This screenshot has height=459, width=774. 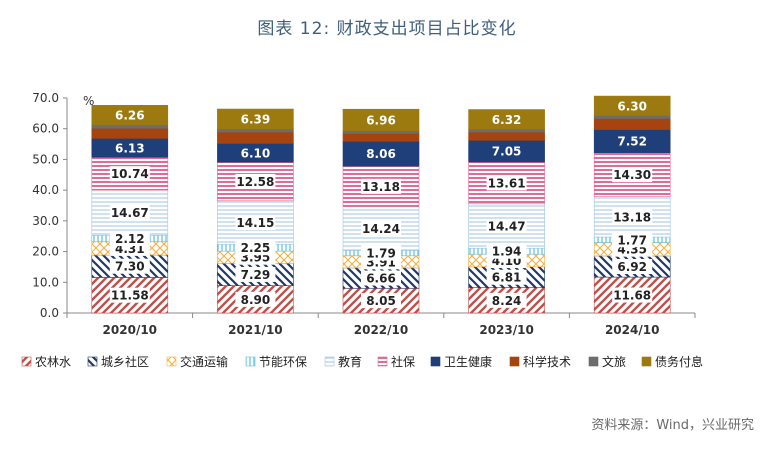 I want to click on legend-label: 城乡社区, so click(x=125, y=361).